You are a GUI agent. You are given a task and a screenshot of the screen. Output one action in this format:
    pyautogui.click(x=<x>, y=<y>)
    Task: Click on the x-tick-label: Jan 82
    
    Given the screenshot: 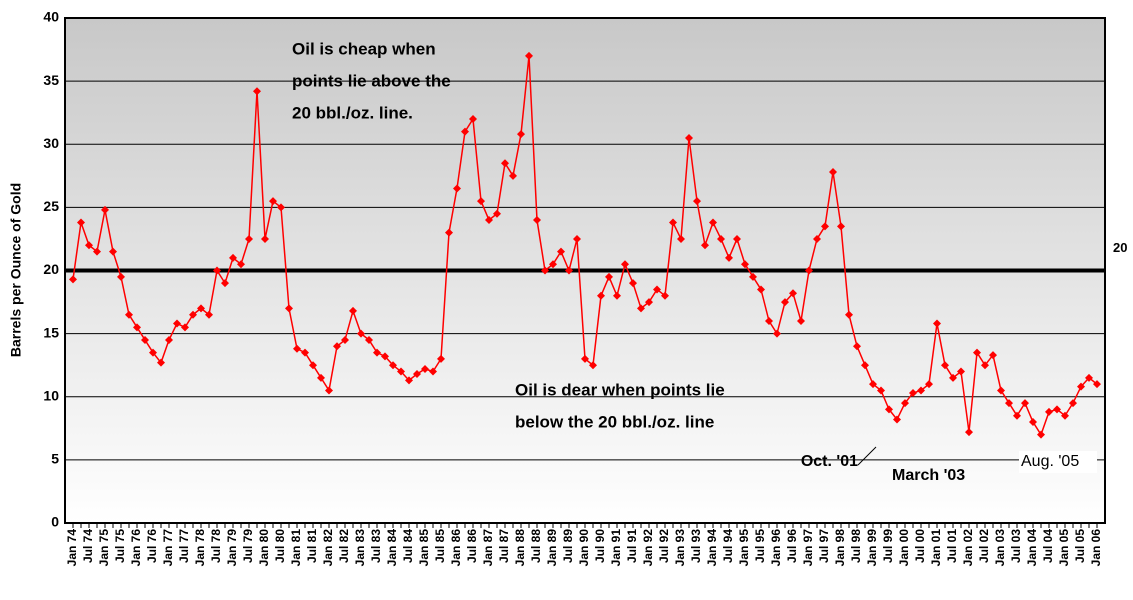 What is the action you would take?
    pyautogui.click(x=328, y=548)
    